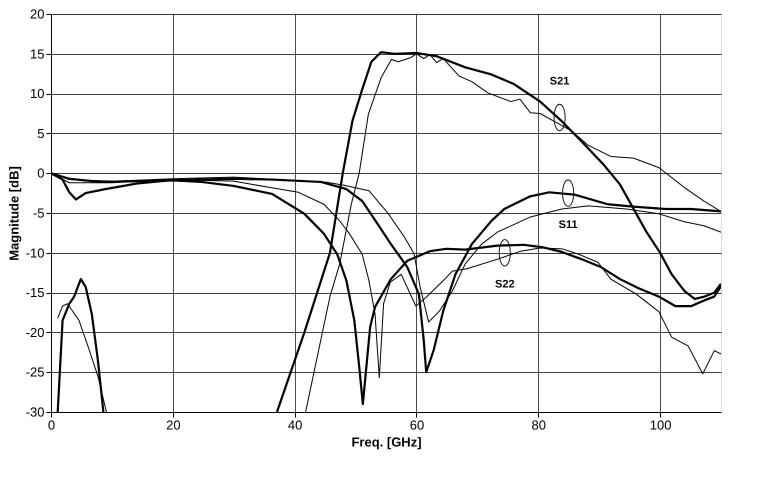 The image size is (764, 477). I want to click on x-tick-label: 20, so click(173, 425).